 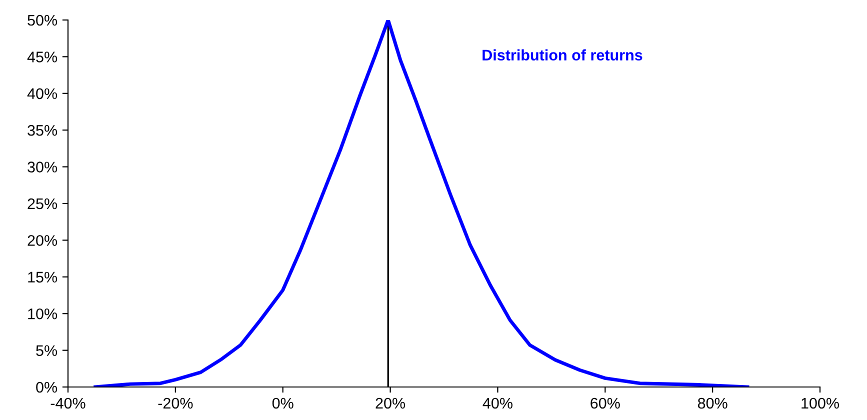 What do you see at coordinates (42, 94) in the screenshot?
I see `y-tick-label: 40%` at bounding box center [42, 94].